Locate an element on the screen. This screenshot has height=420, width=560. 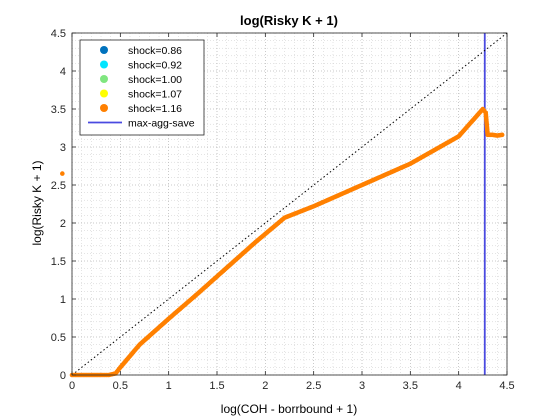
y-axis-label: log(Risky K + 1) is located at coordinates (37, 202).